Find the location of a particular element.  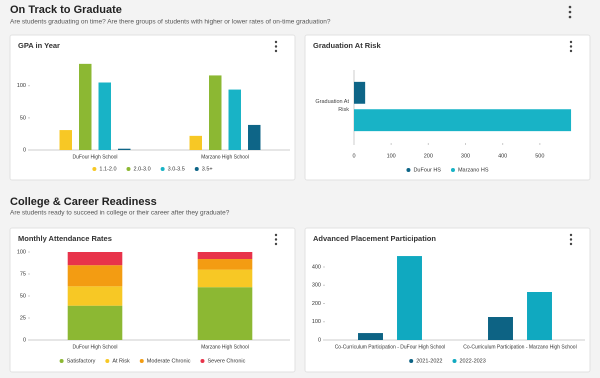

legend-label: DuFour HS is located at coordinates (427, 170).